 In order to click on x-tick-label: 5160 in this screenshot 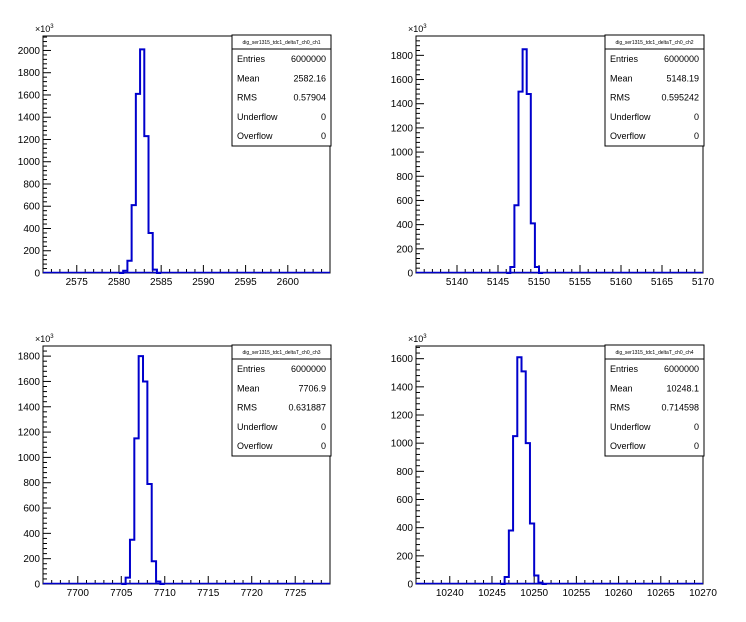, I will do `click(621, 282)`.